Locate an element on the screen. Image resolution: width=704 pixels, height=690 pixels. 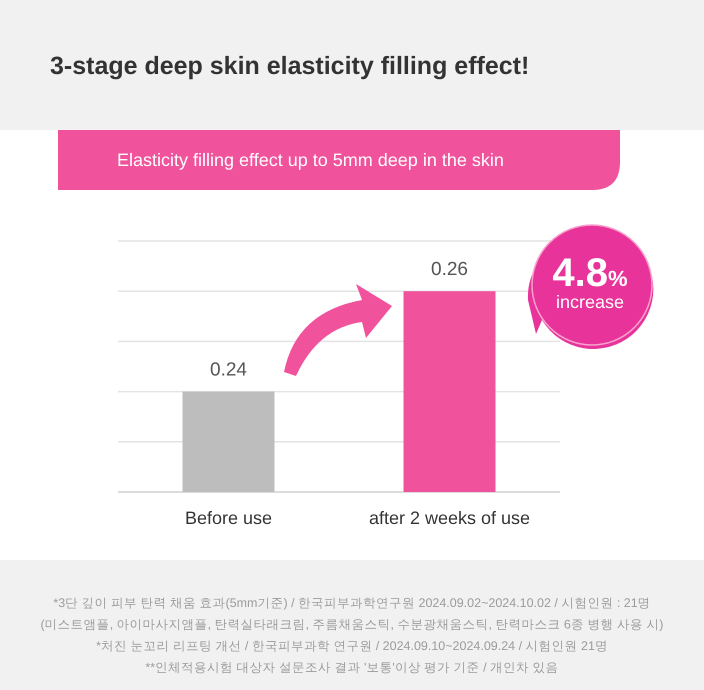
annotation: 4.8% is located at coordinates (590, 273).